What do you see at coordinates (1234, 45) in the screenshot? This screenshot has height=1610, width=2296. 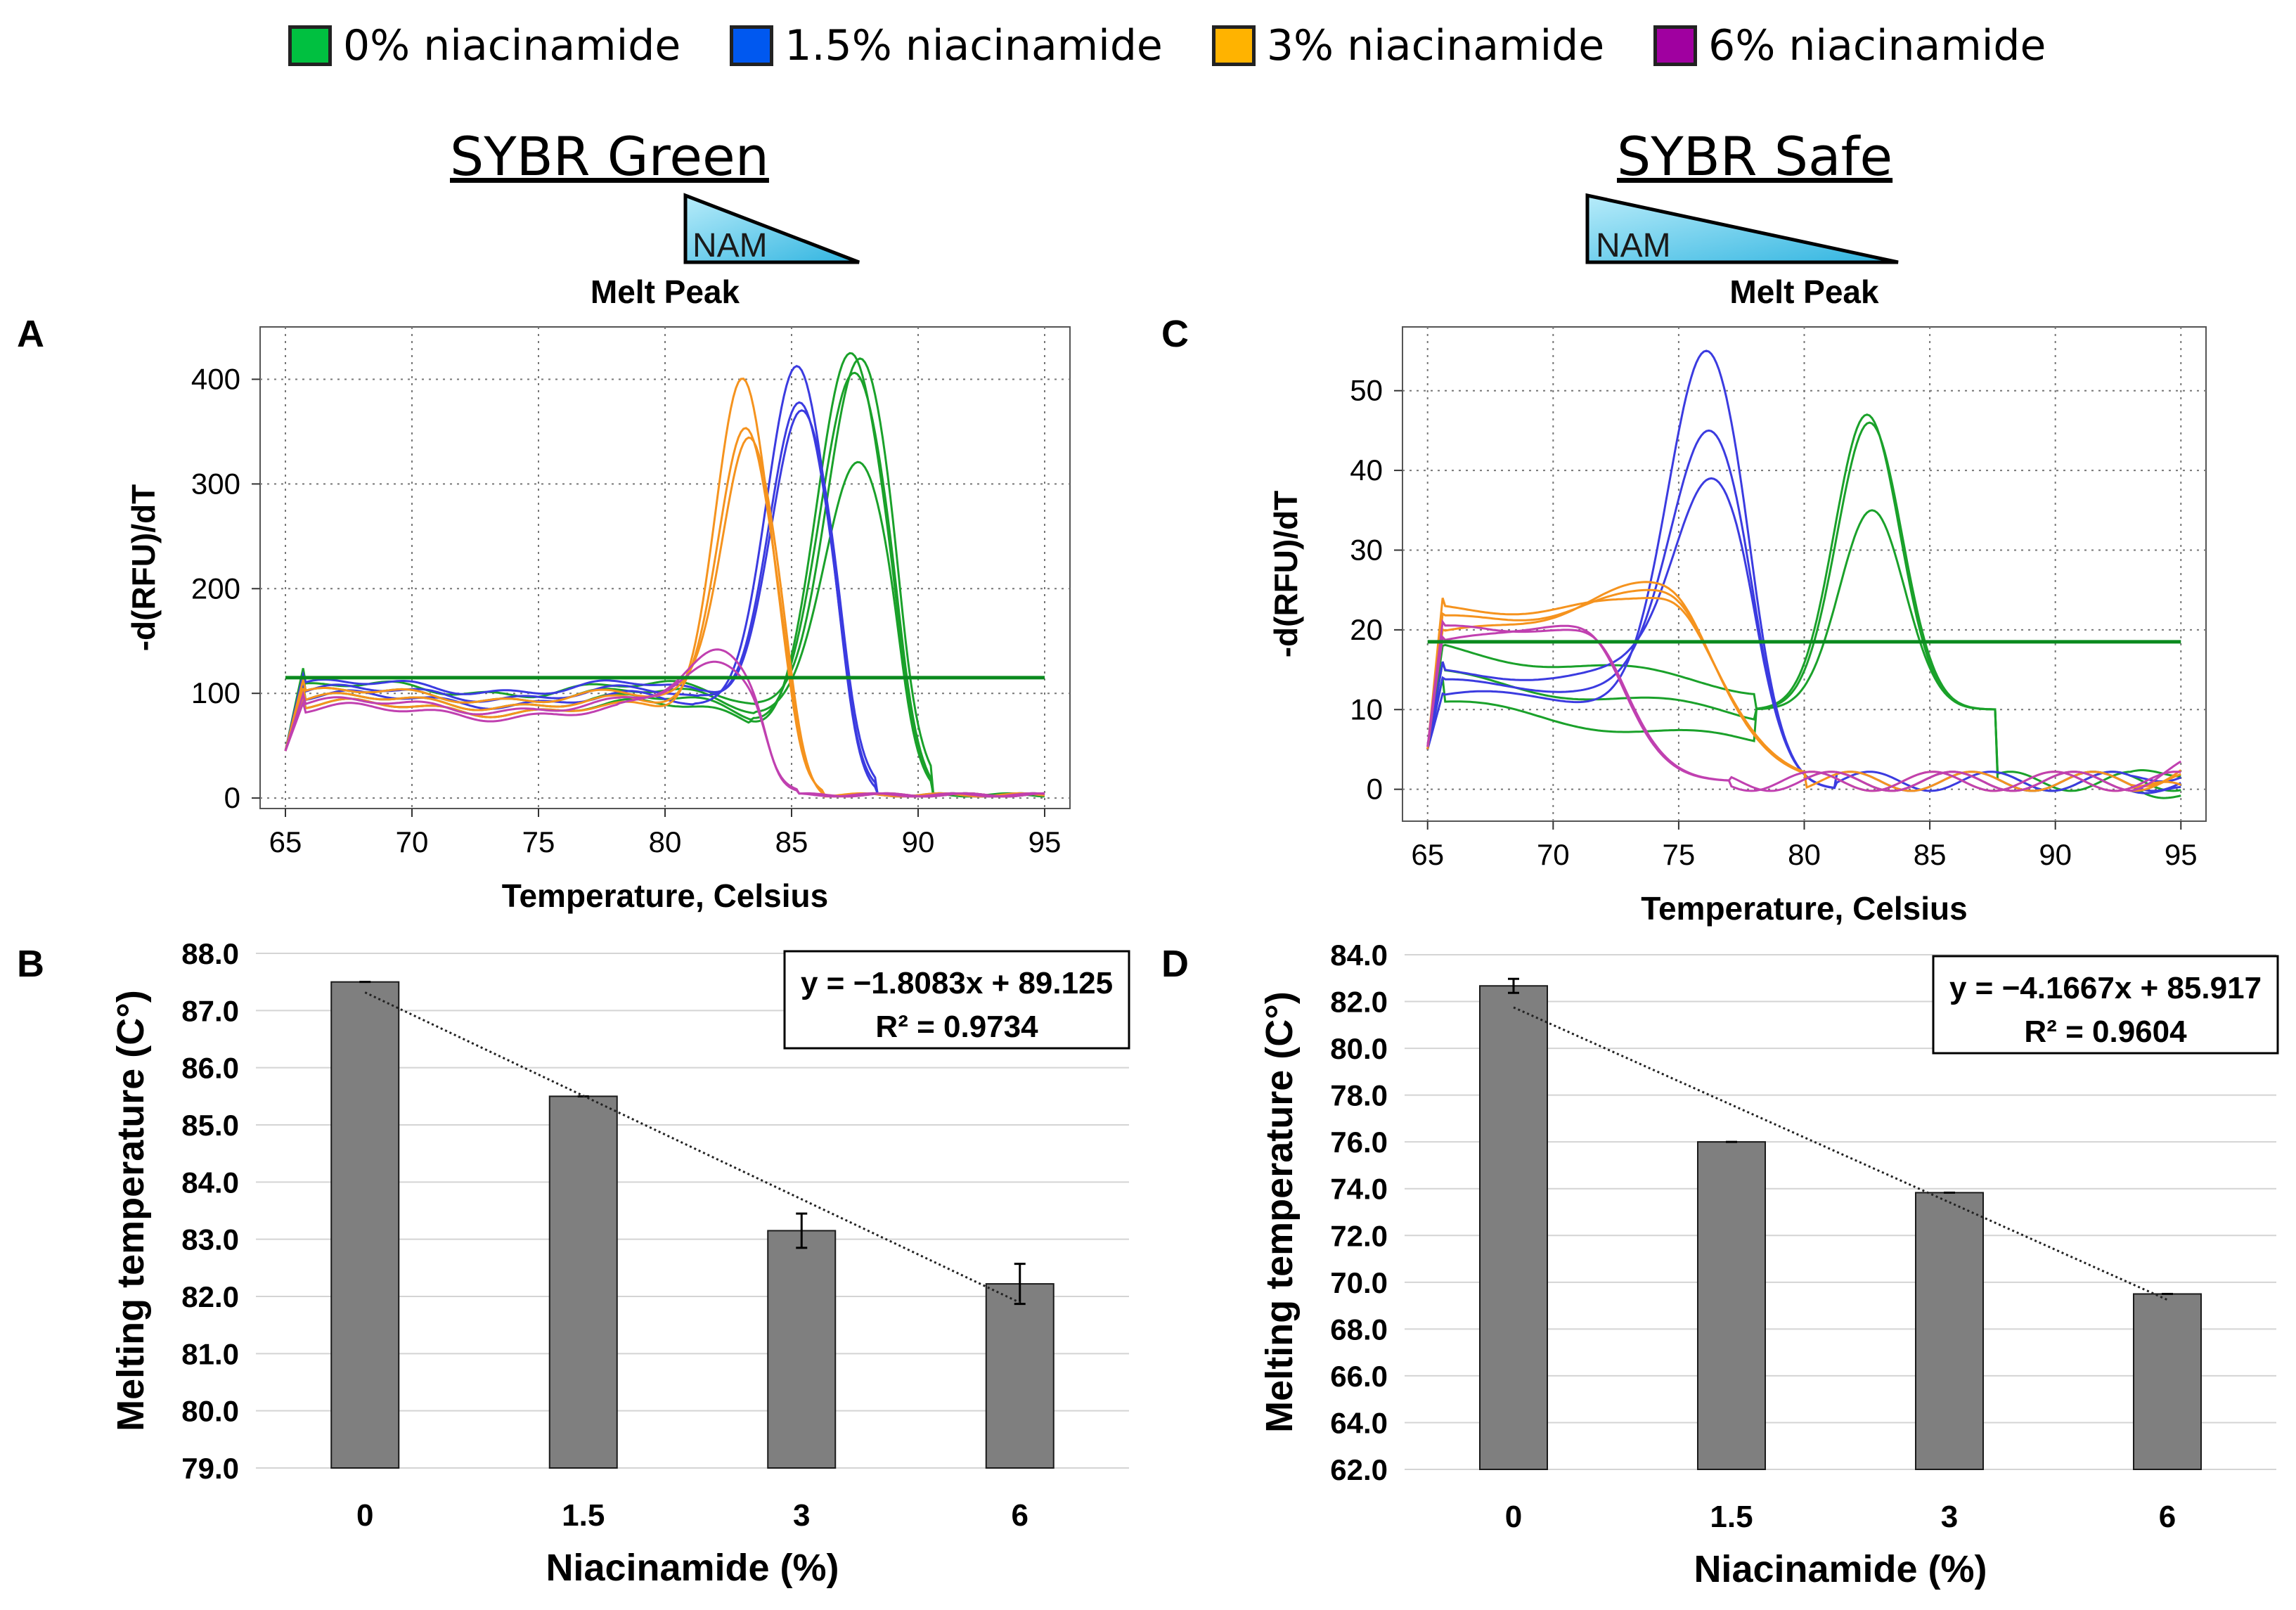 I see `legend-swatch-orange` at bounding box center [1234, 45].